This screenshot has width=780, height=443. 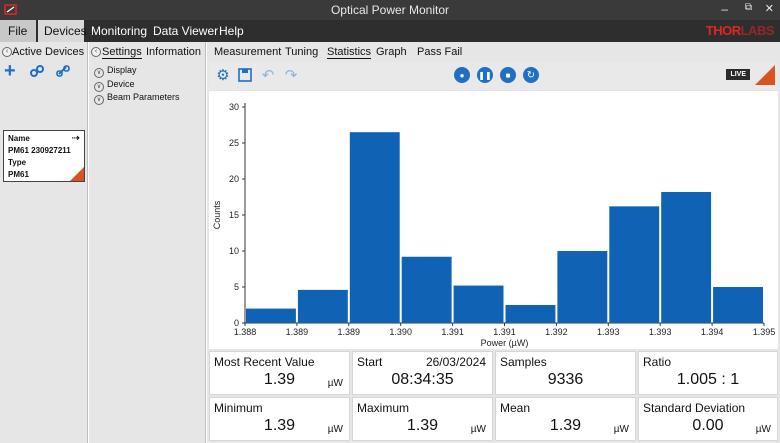 What do you see at coordinates (10, 9) in the screenshot?
I see `app-icon` at bounding box center [10, 9].